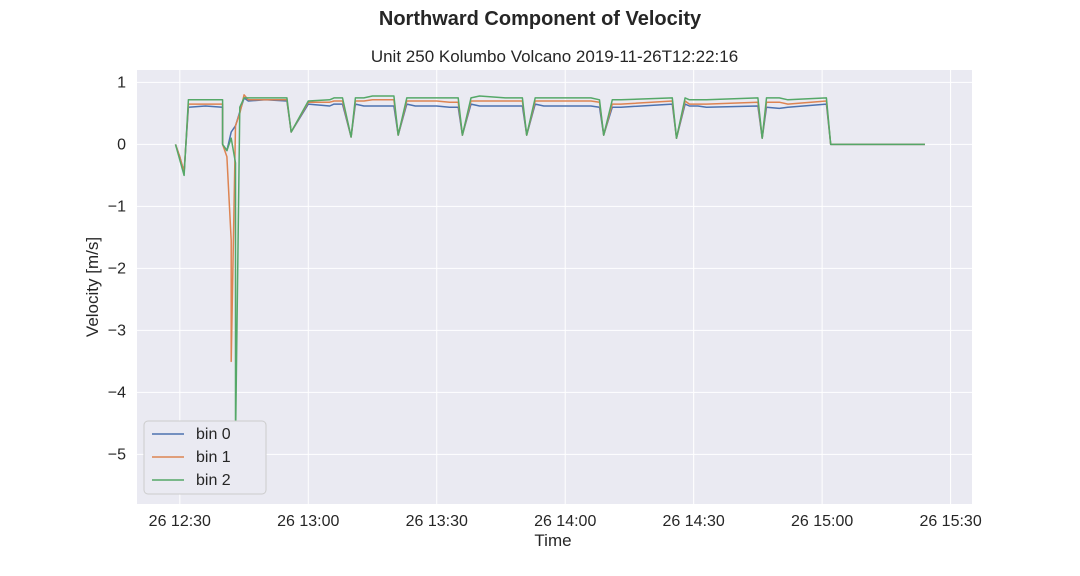 This screenshot has height=576, width=1080. What do you see at coordinates (308, 521) in the screenshot?
I see `x-tick-label: 26 13:00` at bounding box center [308, 521].